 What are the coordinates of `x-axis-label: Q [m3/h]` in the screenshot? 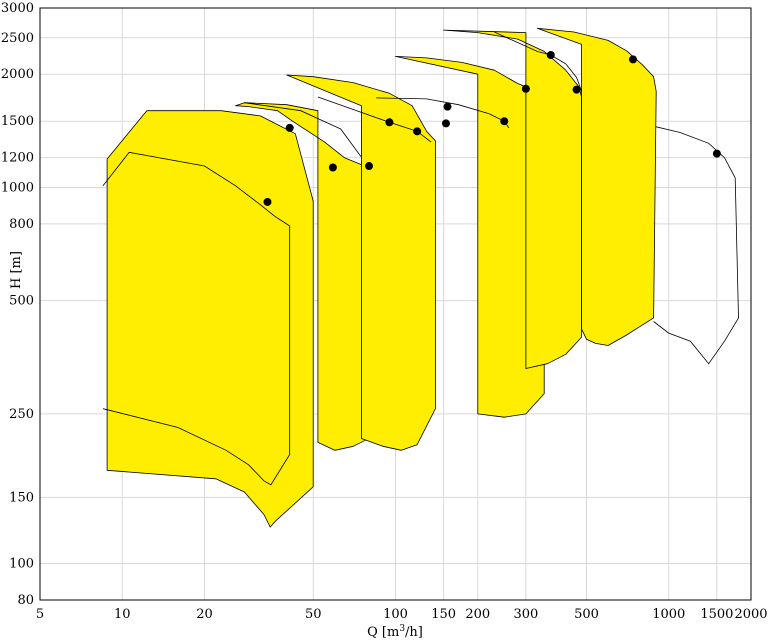 It's located at (395, 632).